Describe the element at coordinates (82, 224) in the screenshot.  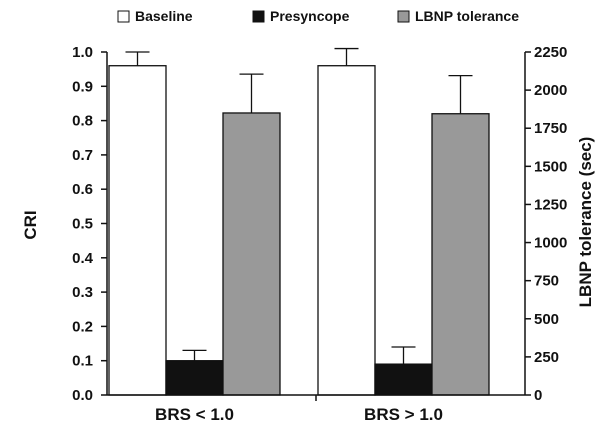
I see `y-tick-label-left: 0.5` at that location.